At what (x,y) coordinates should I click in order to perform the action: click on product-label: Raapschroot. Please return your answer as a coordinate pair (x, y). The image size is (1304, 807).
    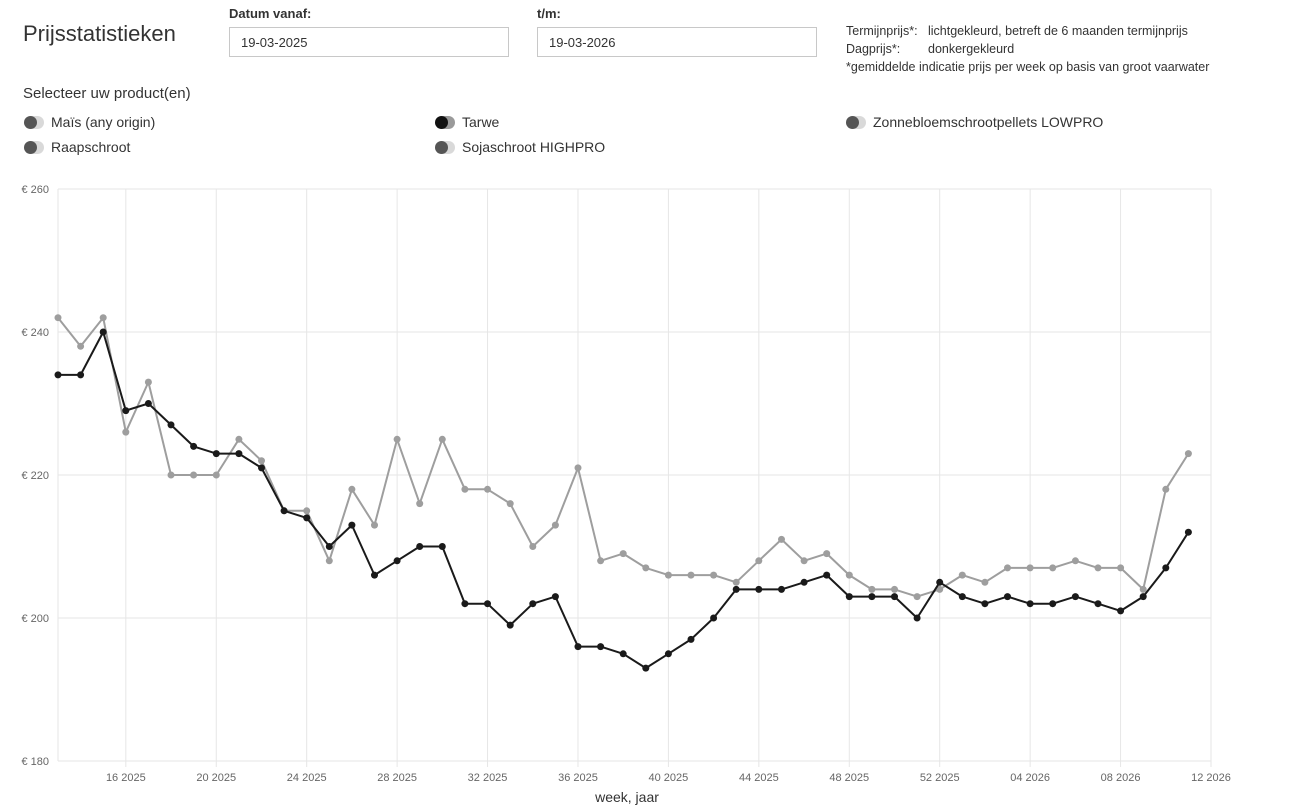
    Looking at the image, I should click on (91, 147).